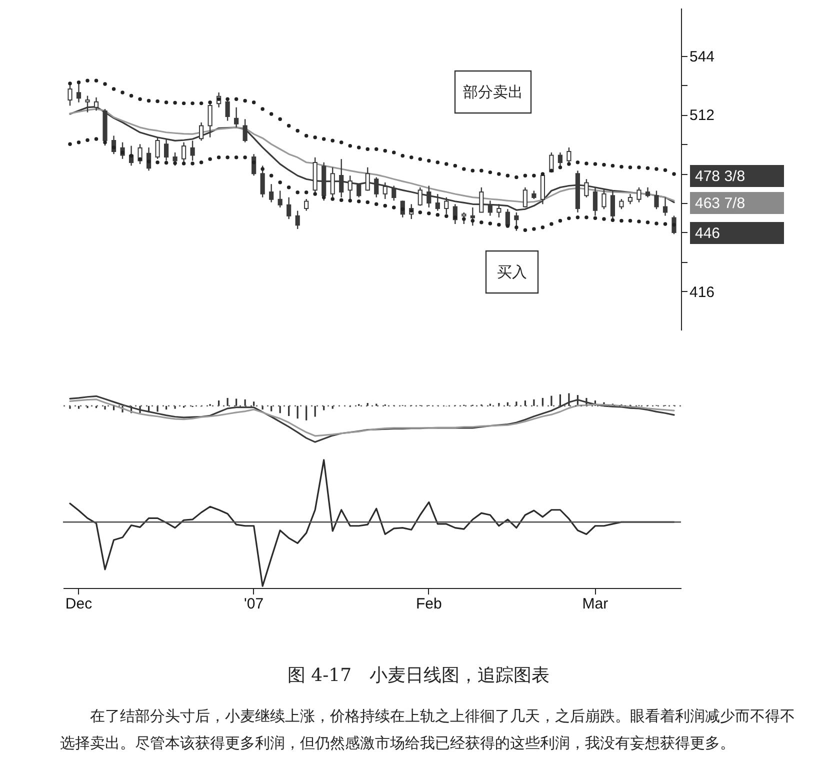 The height and width of the screenshot is (784, 837). Describe the element at coordinates (707, 233) in the screenshot. I see `text: 446` at that location.